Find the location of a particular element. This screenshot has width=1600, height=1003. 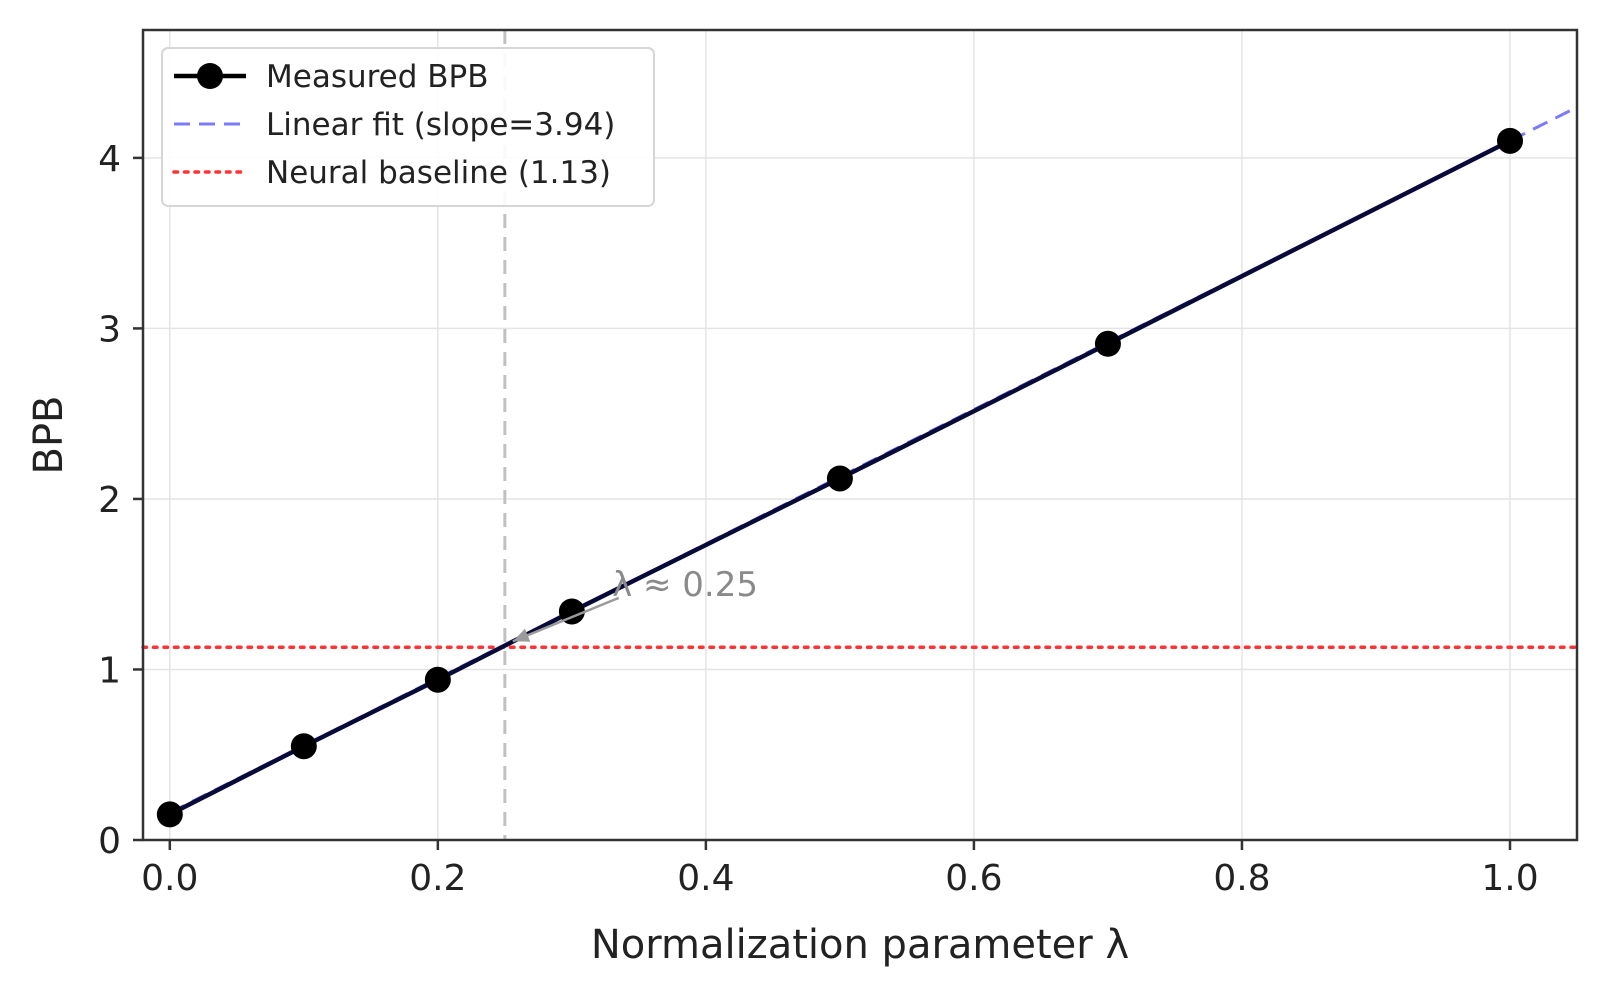

x-tick-label: 0.2 is located at coordinates (437, 878).